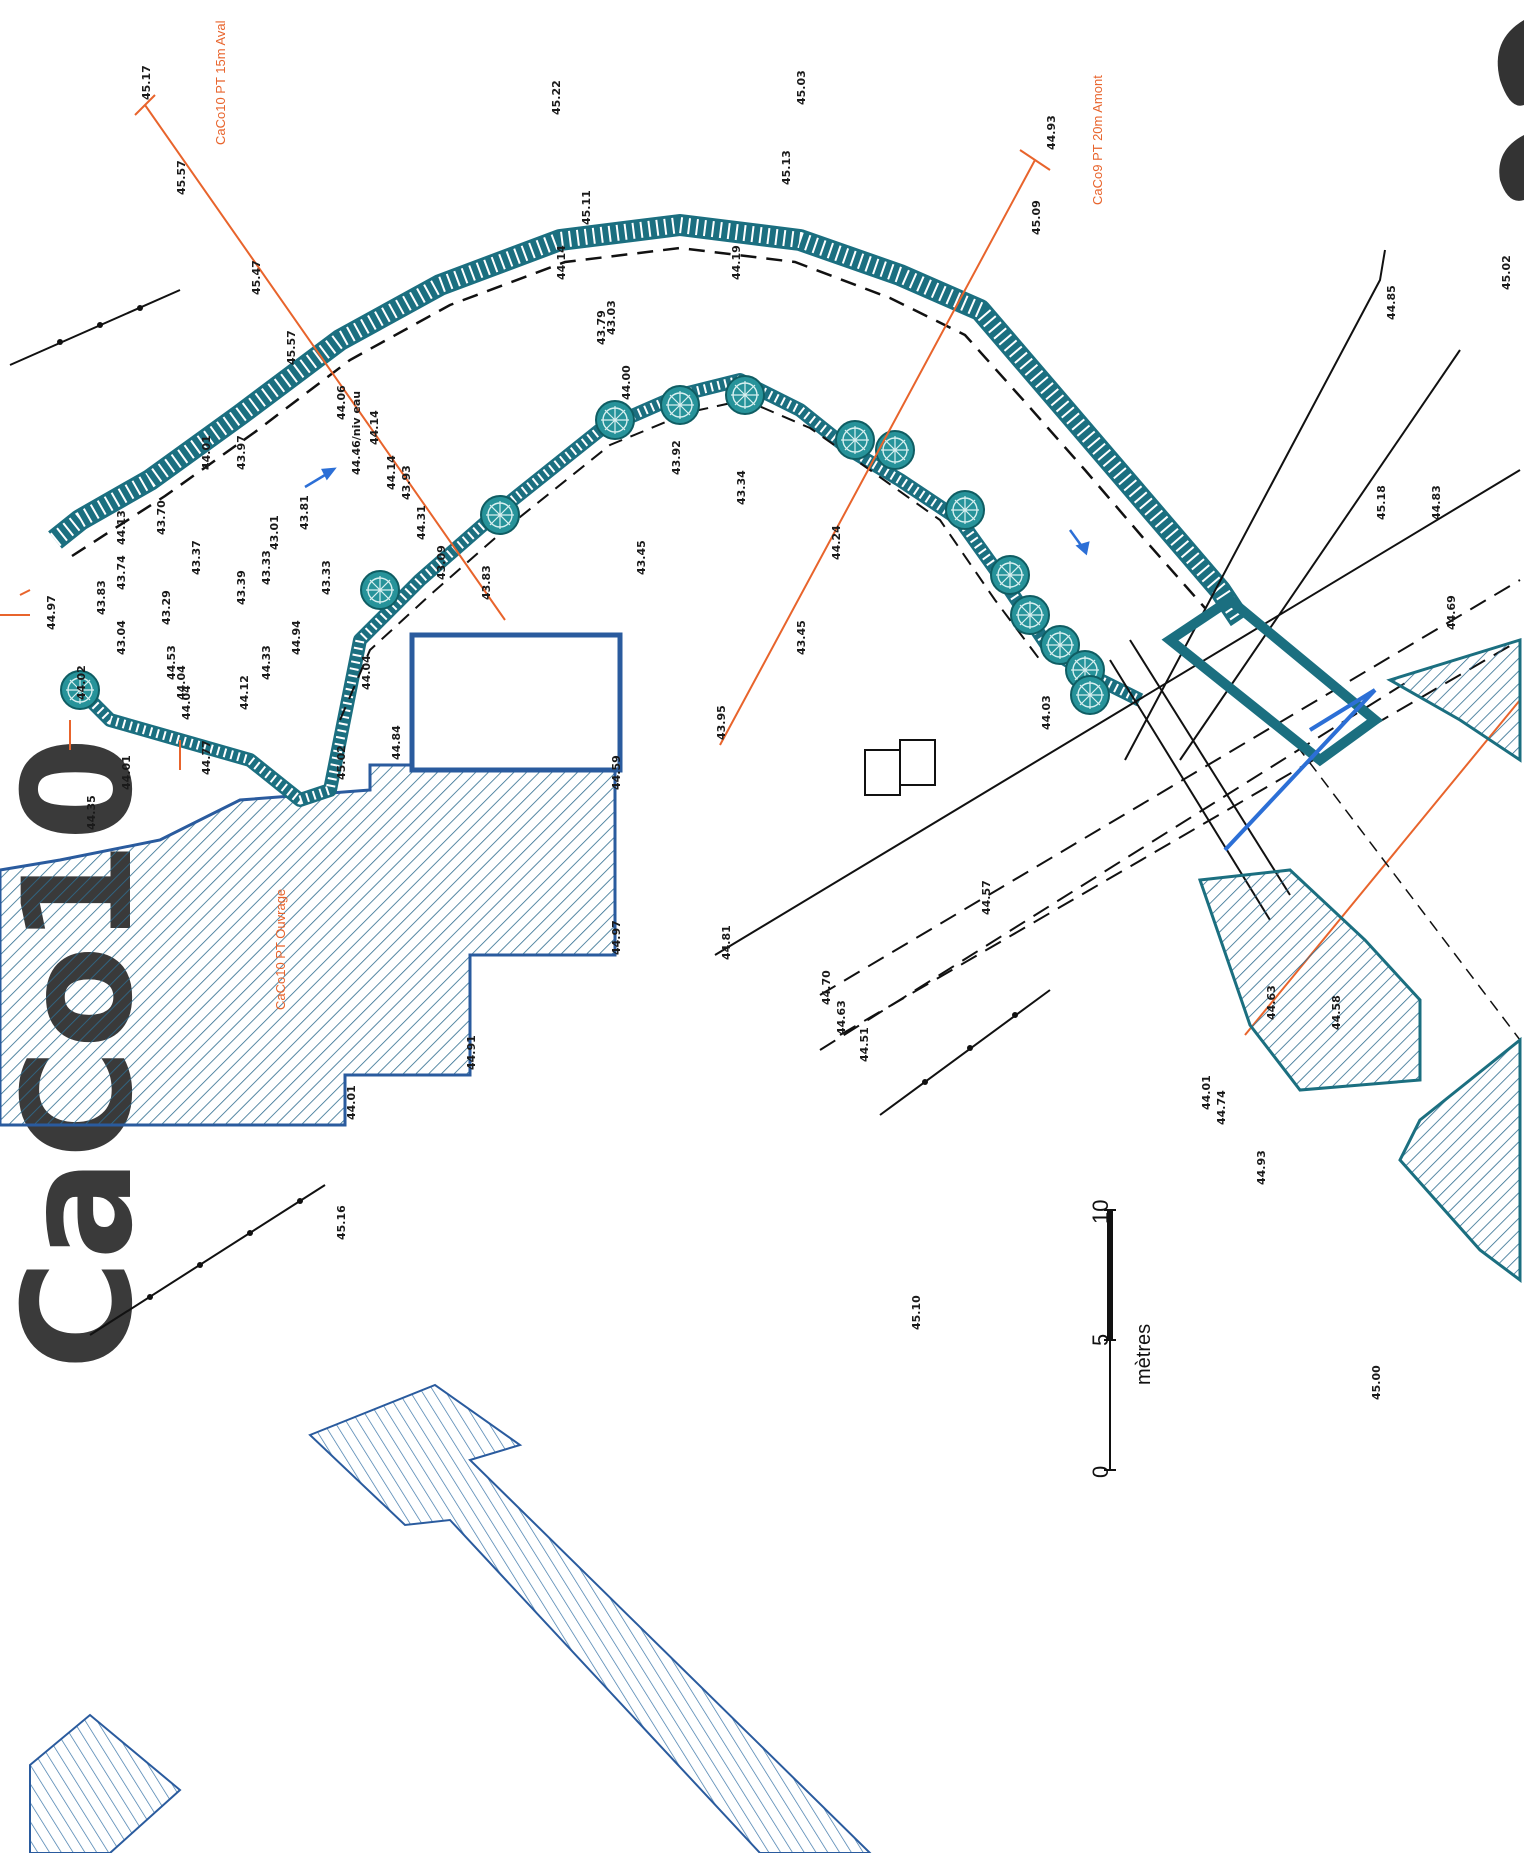  What do you see at coordinates (916, 1312) in the screenshot?
I see `elevation-label: 45.10` at bounding box center [916, 1312].